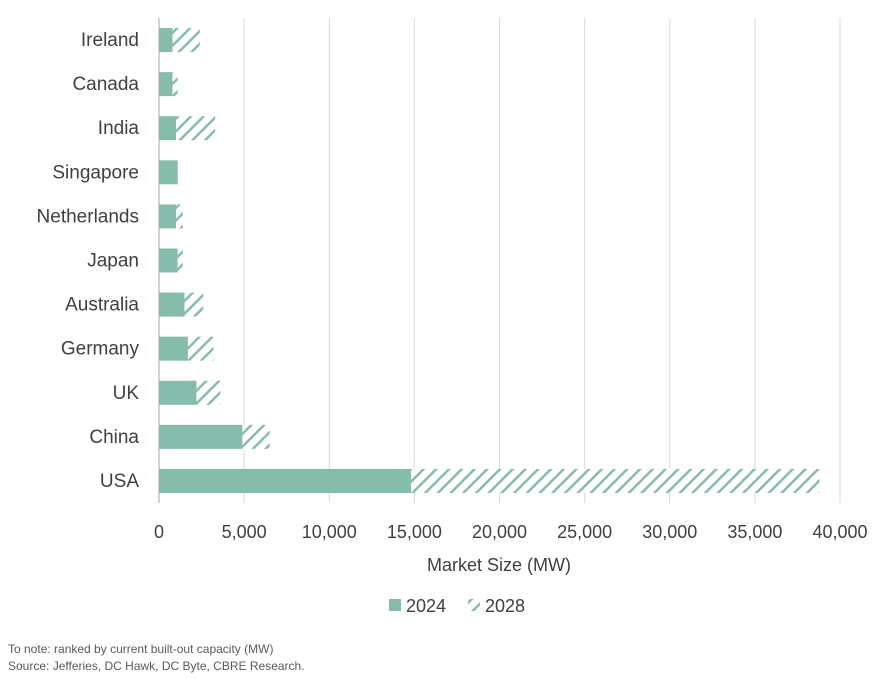 The height and width of the screenshot is (679, 879). I want to click on bar-2024-usa, so click(285, 480).